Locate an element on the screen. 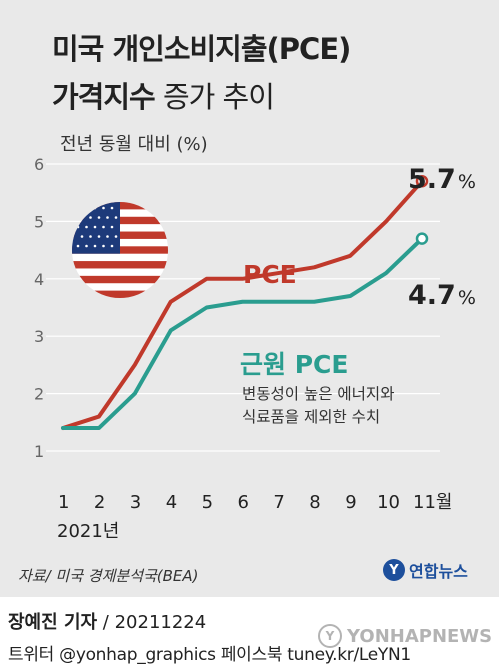  x-tick-label: 6 is located at coordinates (243, 502).